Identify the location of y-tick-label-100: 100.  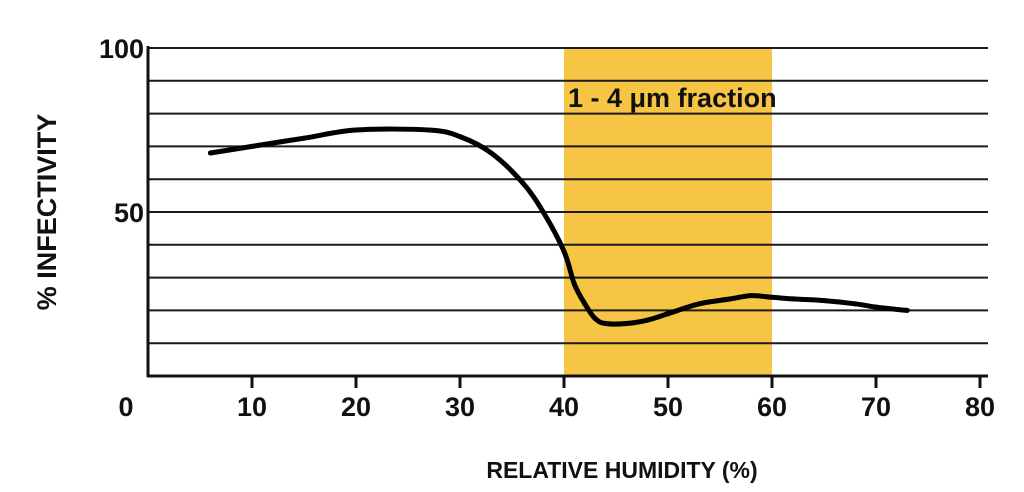
(121, 49).